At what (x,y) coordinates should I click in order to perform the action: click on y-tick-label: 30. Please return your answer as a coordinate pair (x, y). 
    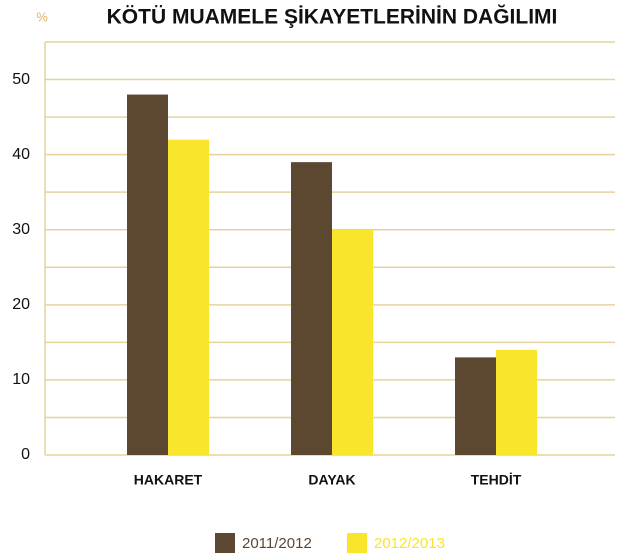
    Looking at the image, I should click on (21, 229).